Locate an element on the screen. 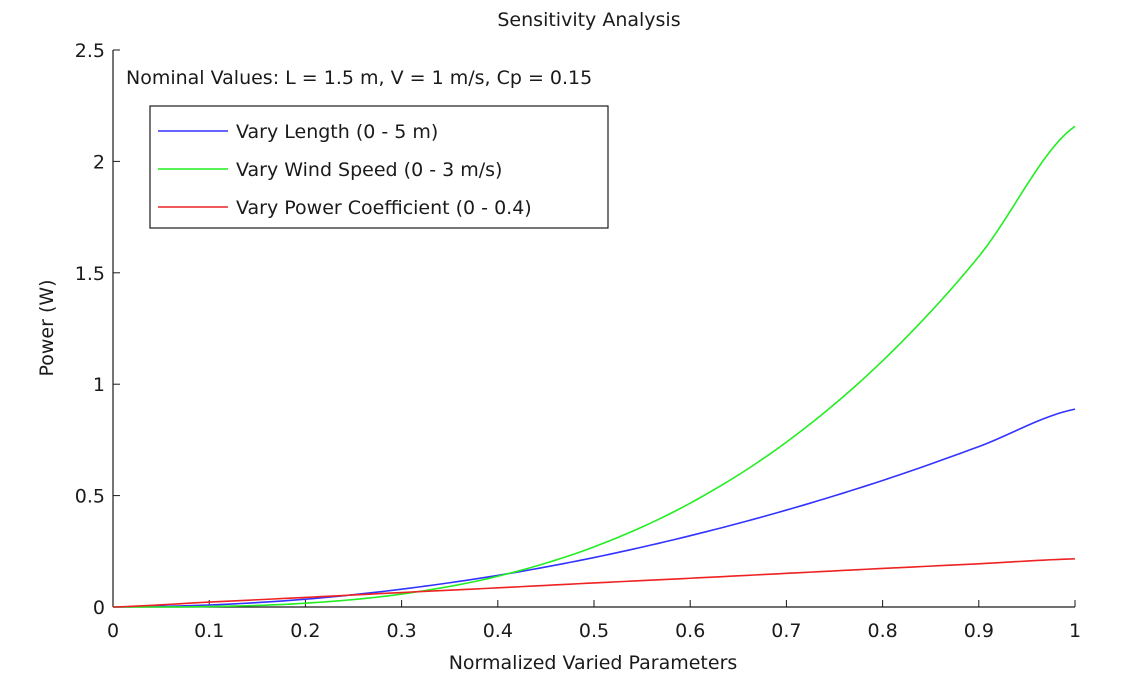 The image size is (1123, 686). y-tick-label: 0.5 is located at coordinates (90, 497).